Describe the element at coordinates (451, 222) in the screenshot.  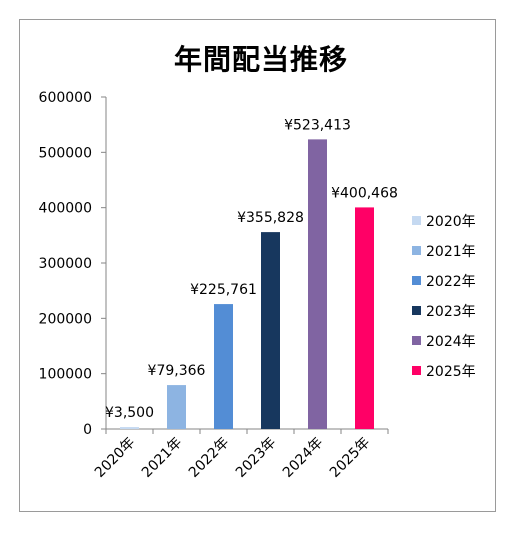
I see `legend-label: 2020年` at that location.